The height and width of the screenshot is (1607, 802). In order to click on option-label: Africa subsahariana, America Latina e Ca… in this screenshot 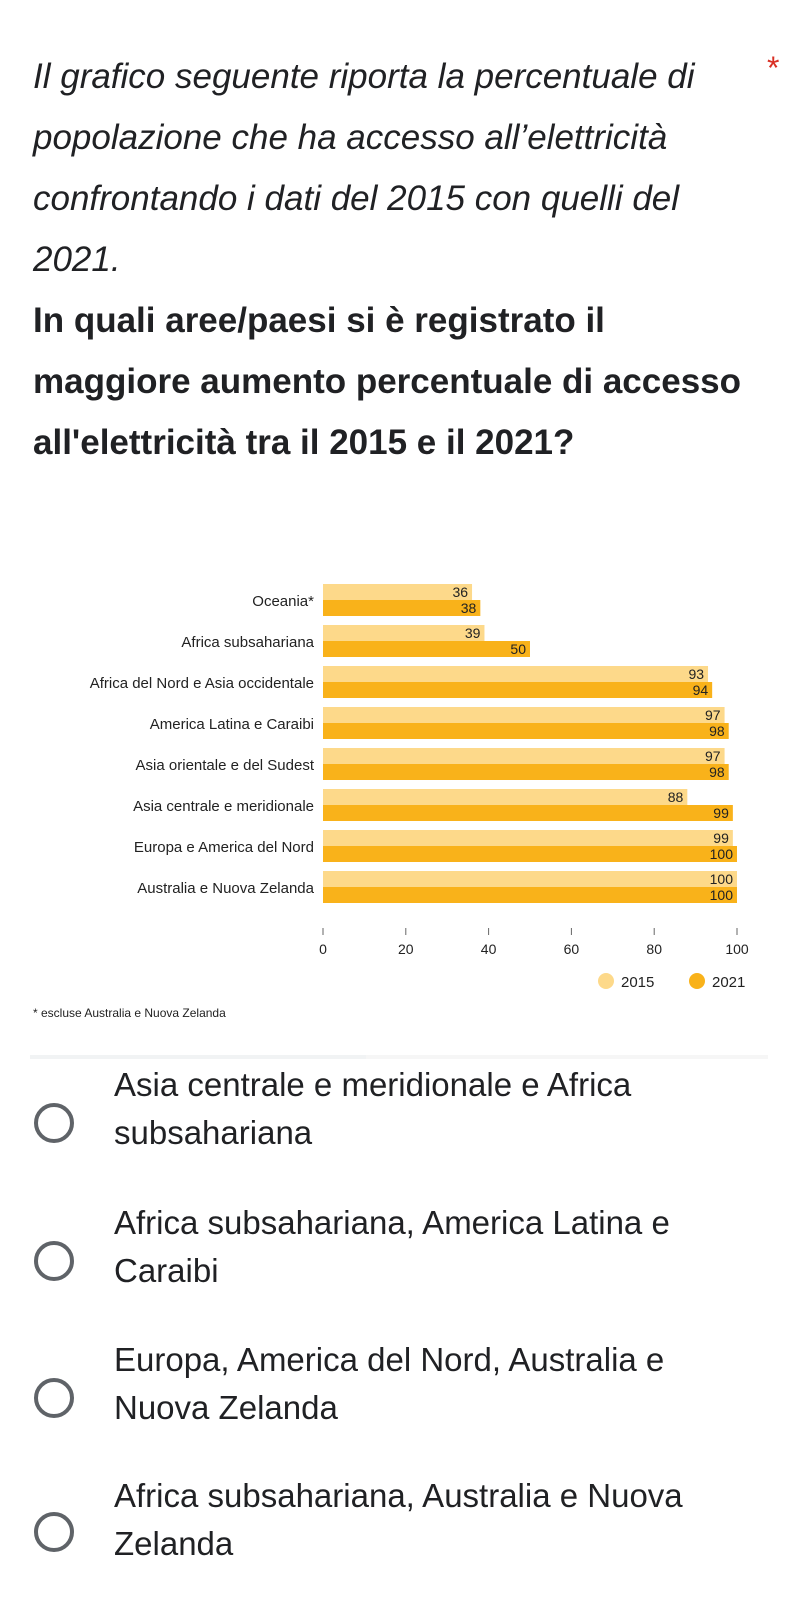, I will do `click(392, 1246)`.